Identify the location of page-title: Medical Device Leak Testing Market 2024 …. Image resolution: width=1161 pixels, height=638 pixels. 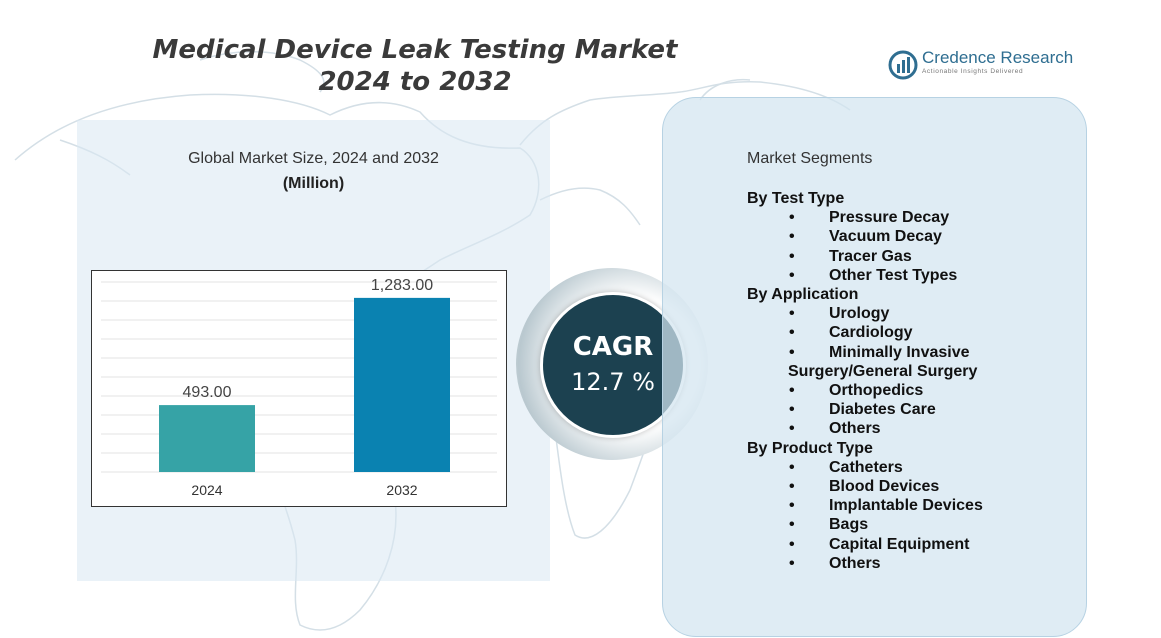
(415, 66).